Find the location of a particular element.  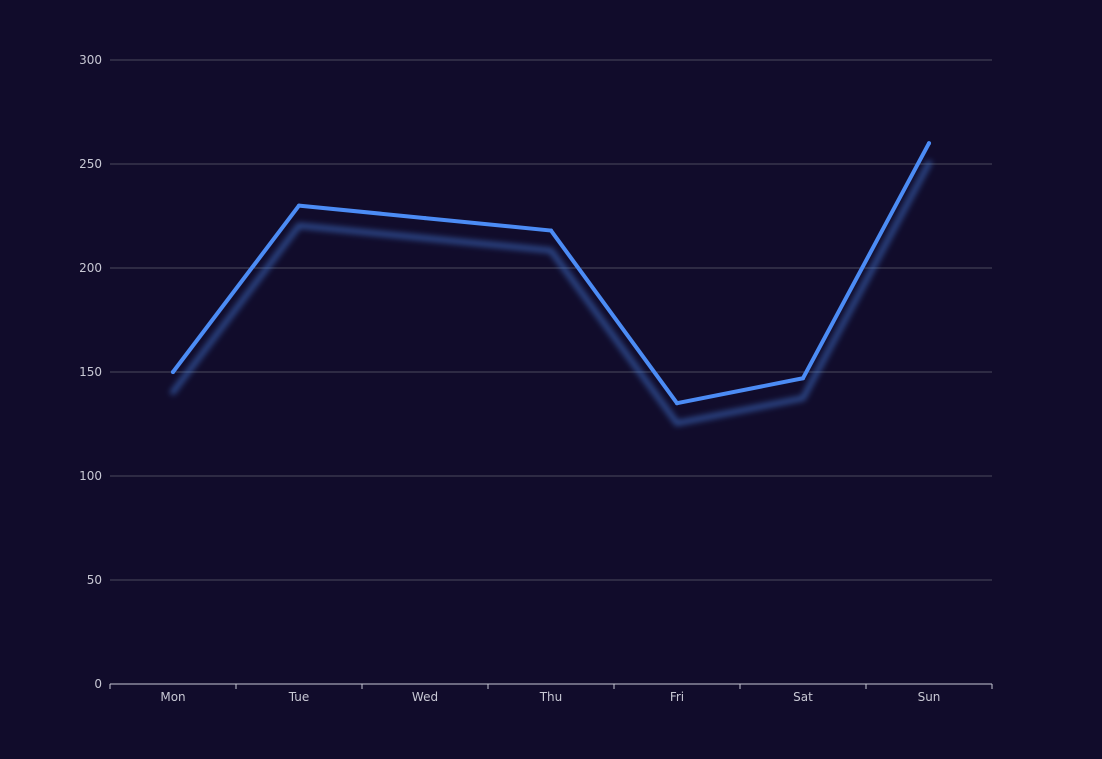

y-tick-label: 150 is located at coordinates (90, 372).